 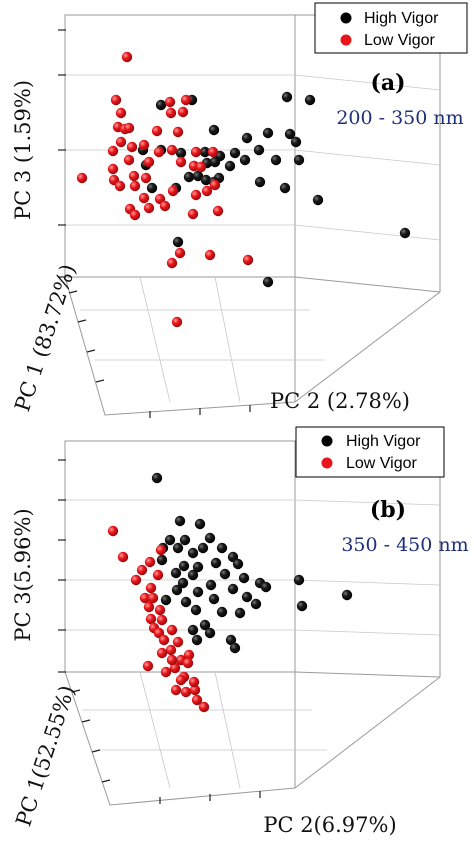 I want to click on panel-b-points, so click(x=230, y=592).